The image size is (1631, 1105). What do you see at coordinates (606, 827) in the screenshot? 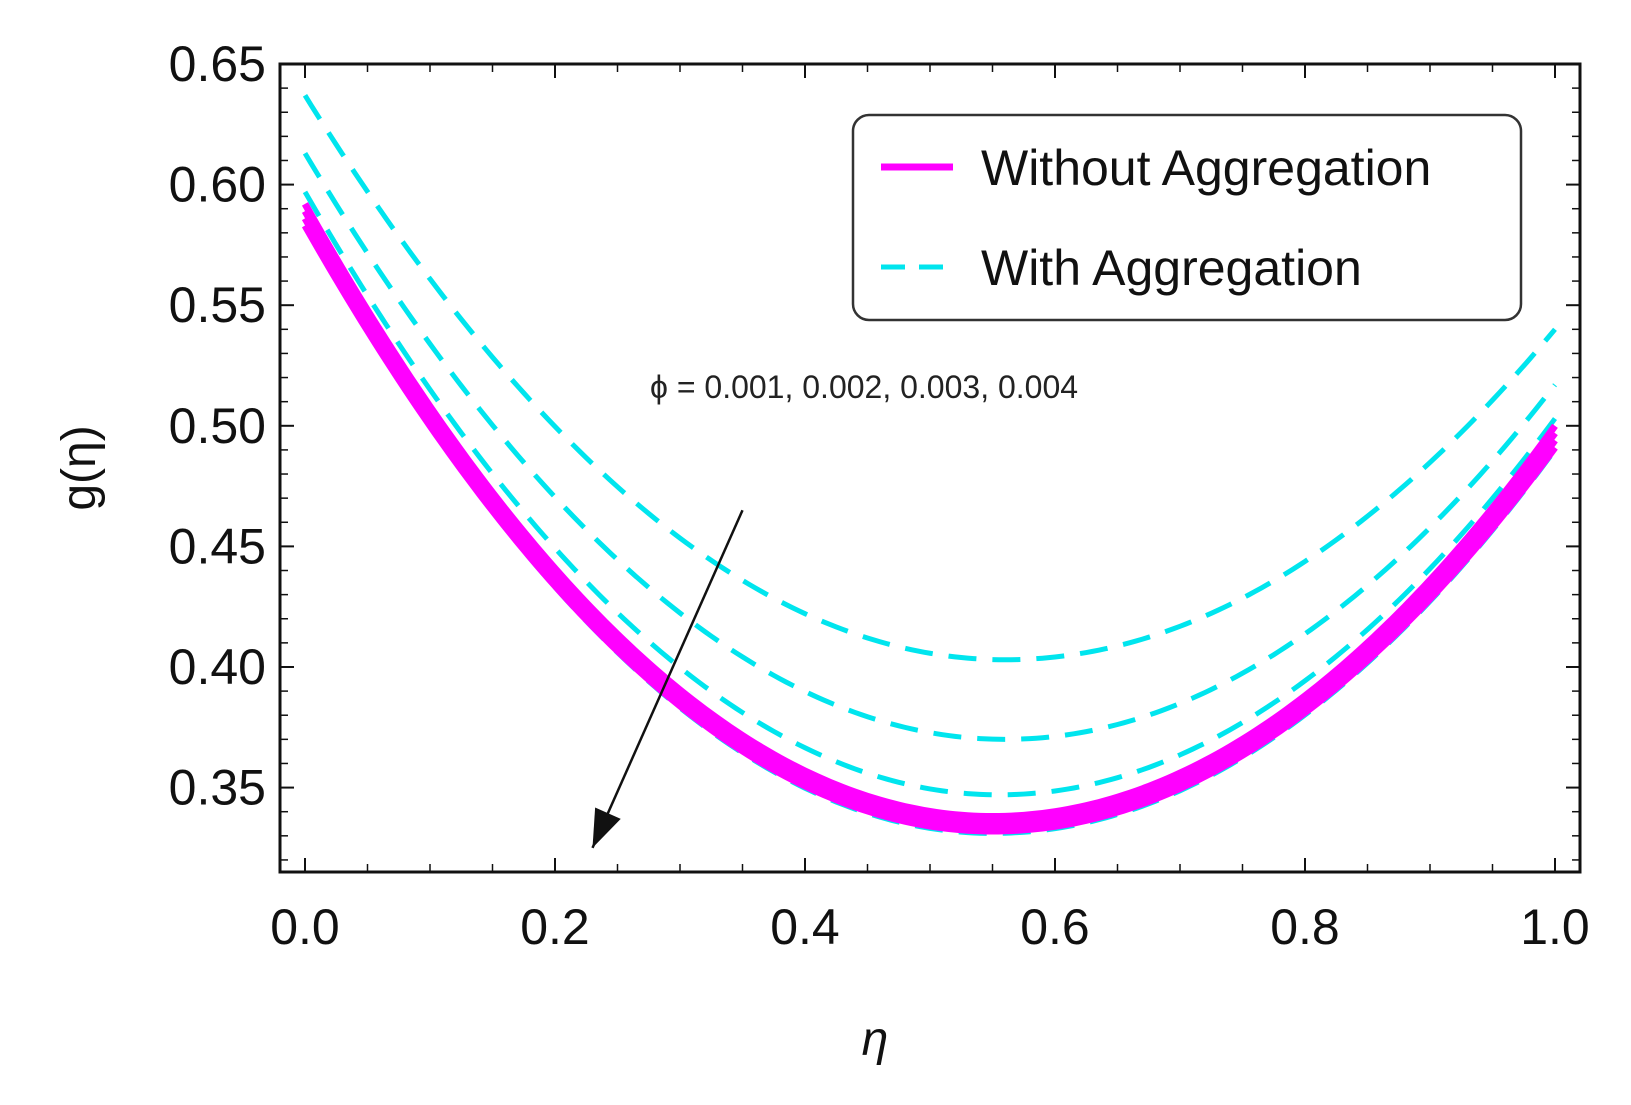
I see `annotation-arrowhead` at bounding box center [606, 827].